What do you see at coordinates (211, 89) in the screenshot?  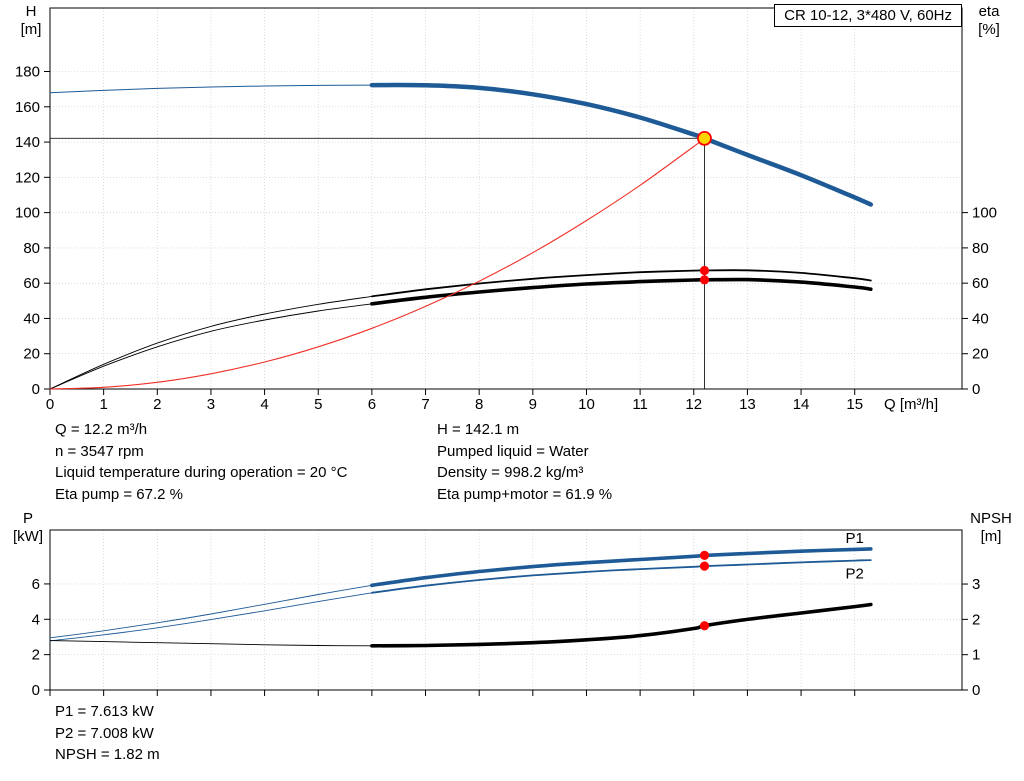 I see `curve-pump-head-QH-thin` at bounding box center [211, 89].